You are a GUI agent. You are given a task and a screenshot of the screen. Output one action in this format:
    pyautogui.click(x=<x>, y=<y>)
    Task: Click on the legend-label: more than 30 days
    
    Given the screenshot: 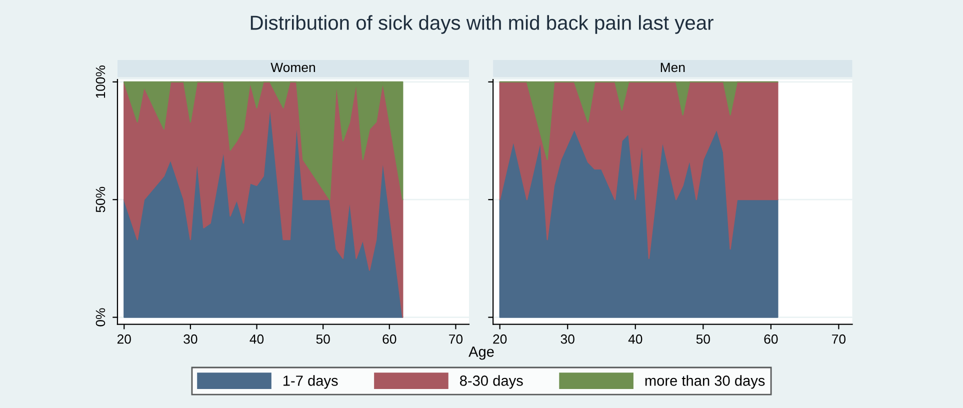 What is the action you would take?
    pyautogui.click(x=705, y=382)
    